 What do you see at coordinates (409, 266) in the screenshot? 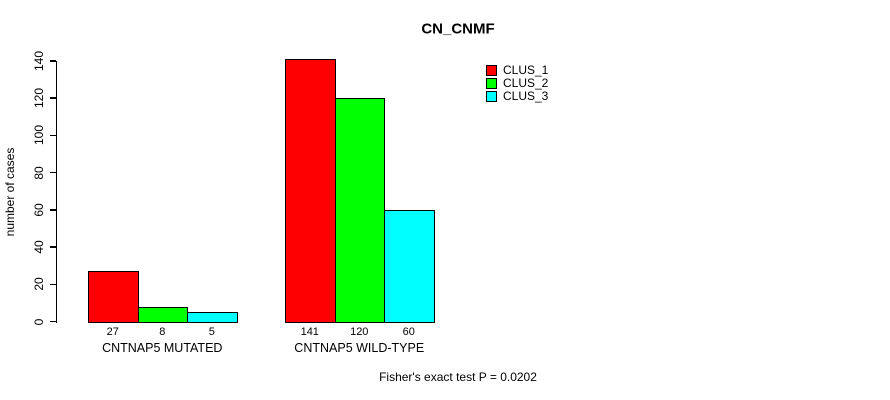
I see `bar-clus_3-group2` at bounding box center [409, 266].